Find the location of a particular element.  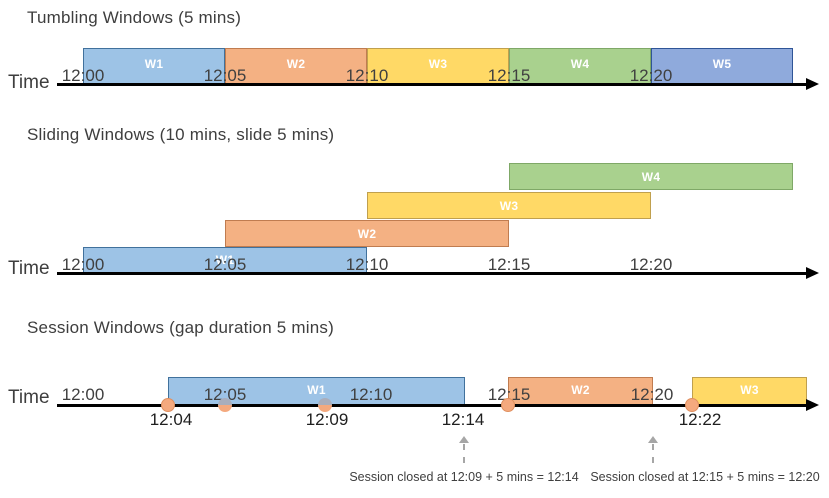

tumbling-axis-arrowhead-icon is located at coordinates (812, 84).